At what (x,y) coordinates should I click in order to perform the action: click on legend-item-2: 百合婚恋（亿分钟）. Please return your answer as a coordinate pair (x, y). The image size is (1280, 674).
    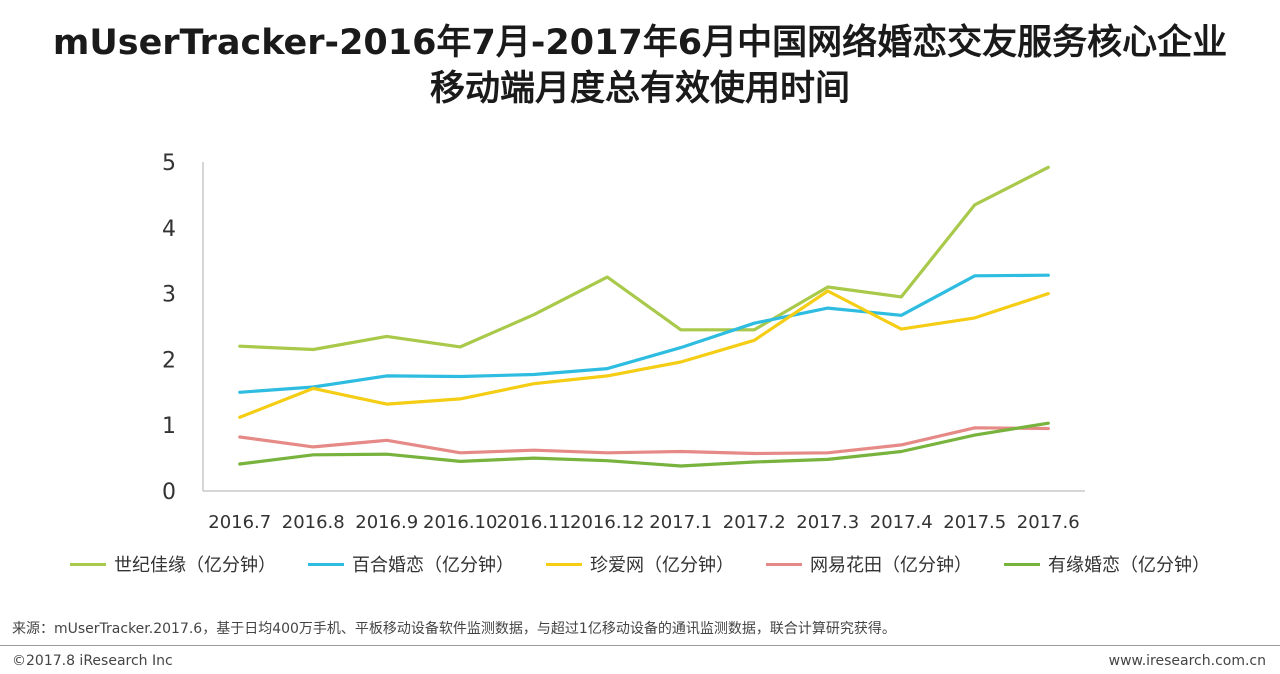
    Looking at the image, I should click on (411, 564).